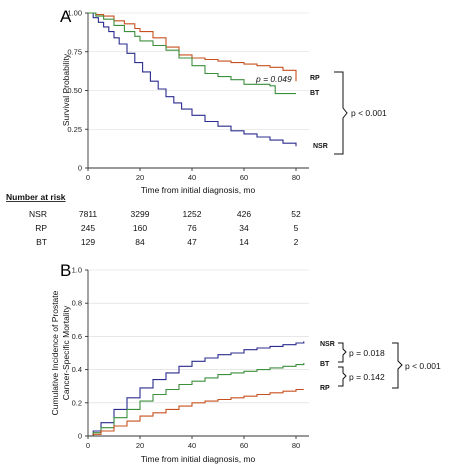 Image resolution: width=461 pixels, height=475 pixels. What do you see at coordinates (140, 228) in the screenshot?
I see `risk-cell: 160` at bounding box center [140, 228].